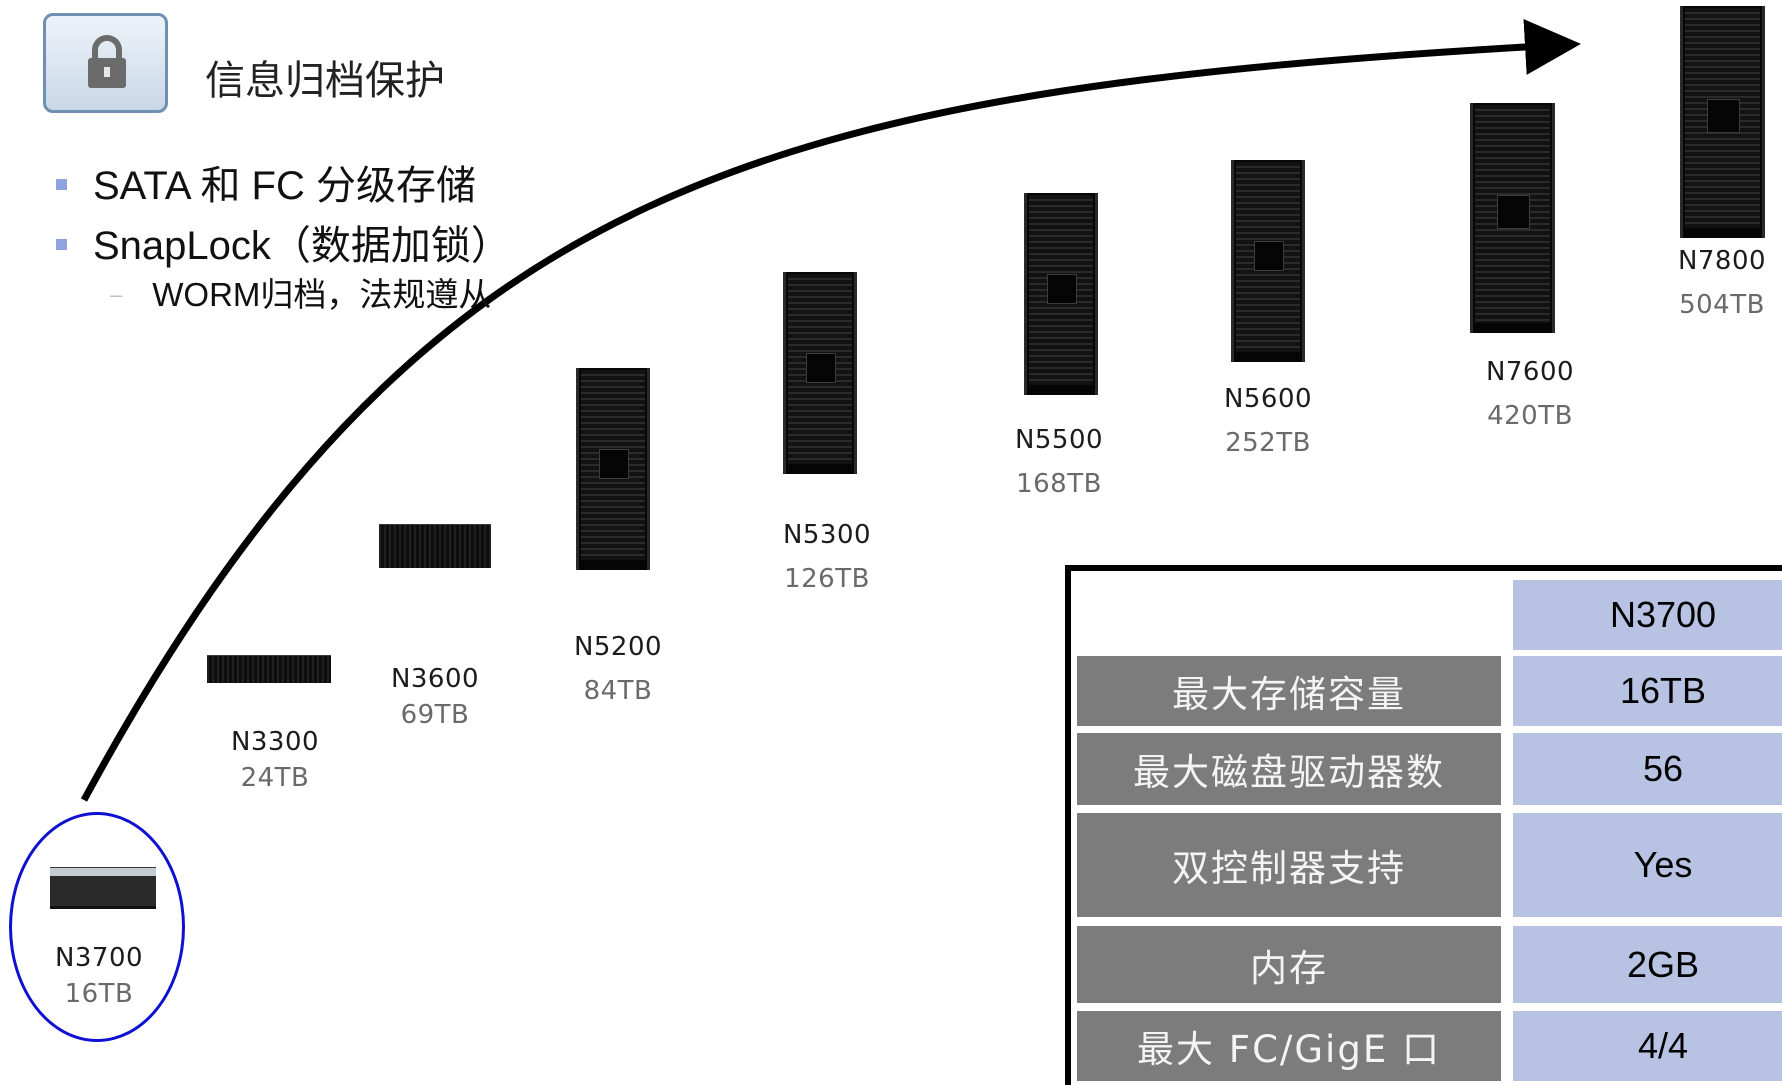 Image resolution: width=1782 pixels, height=1085 pixels. What do you see at coordinates (1268, 399) in the screenshot?
I see `product-name: N5600` at bounding box center [1268, 399].